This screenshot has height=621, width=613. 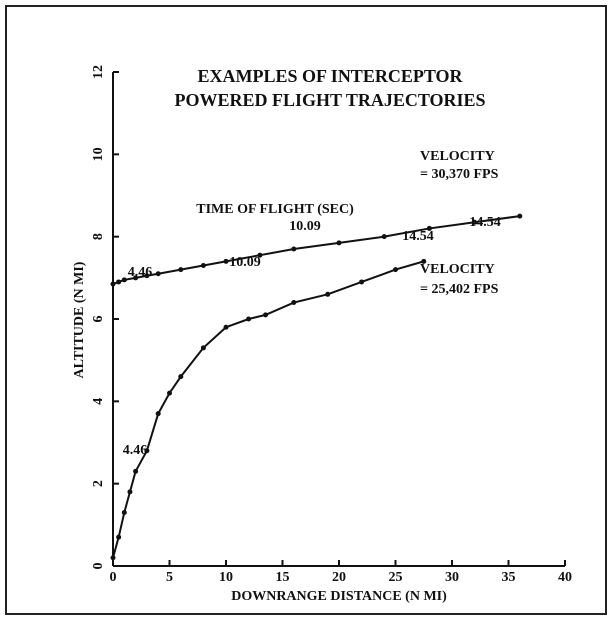 What do you see at coordinates (283, 577) in the screenshot?
I see `x-tick-label: 15` at bounding box center [283, 577].